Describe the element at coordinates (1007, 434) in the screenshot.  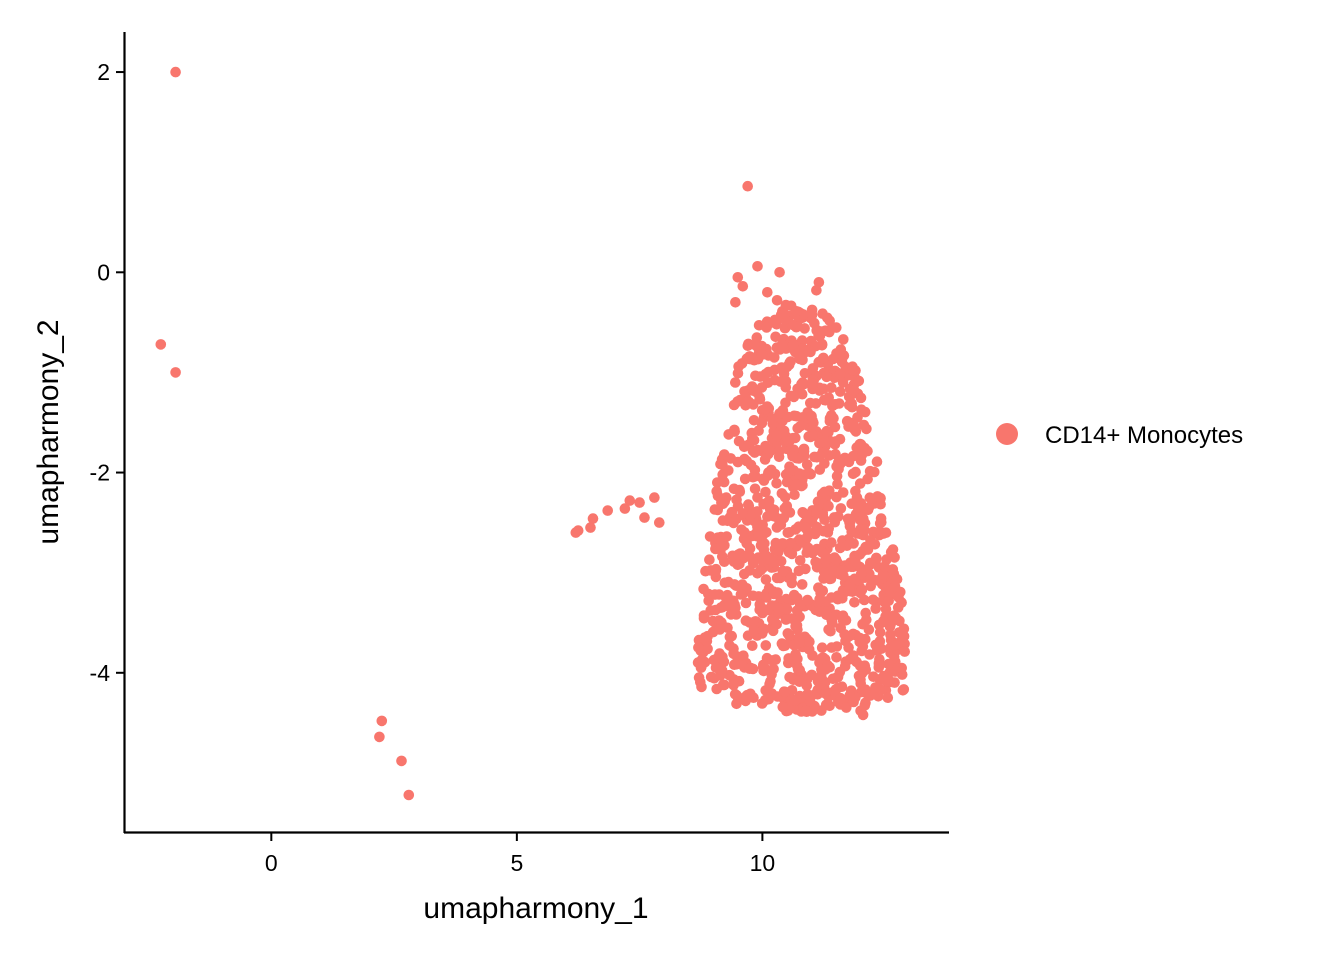
I see `legend-key-cd14-monocytes` at that location.